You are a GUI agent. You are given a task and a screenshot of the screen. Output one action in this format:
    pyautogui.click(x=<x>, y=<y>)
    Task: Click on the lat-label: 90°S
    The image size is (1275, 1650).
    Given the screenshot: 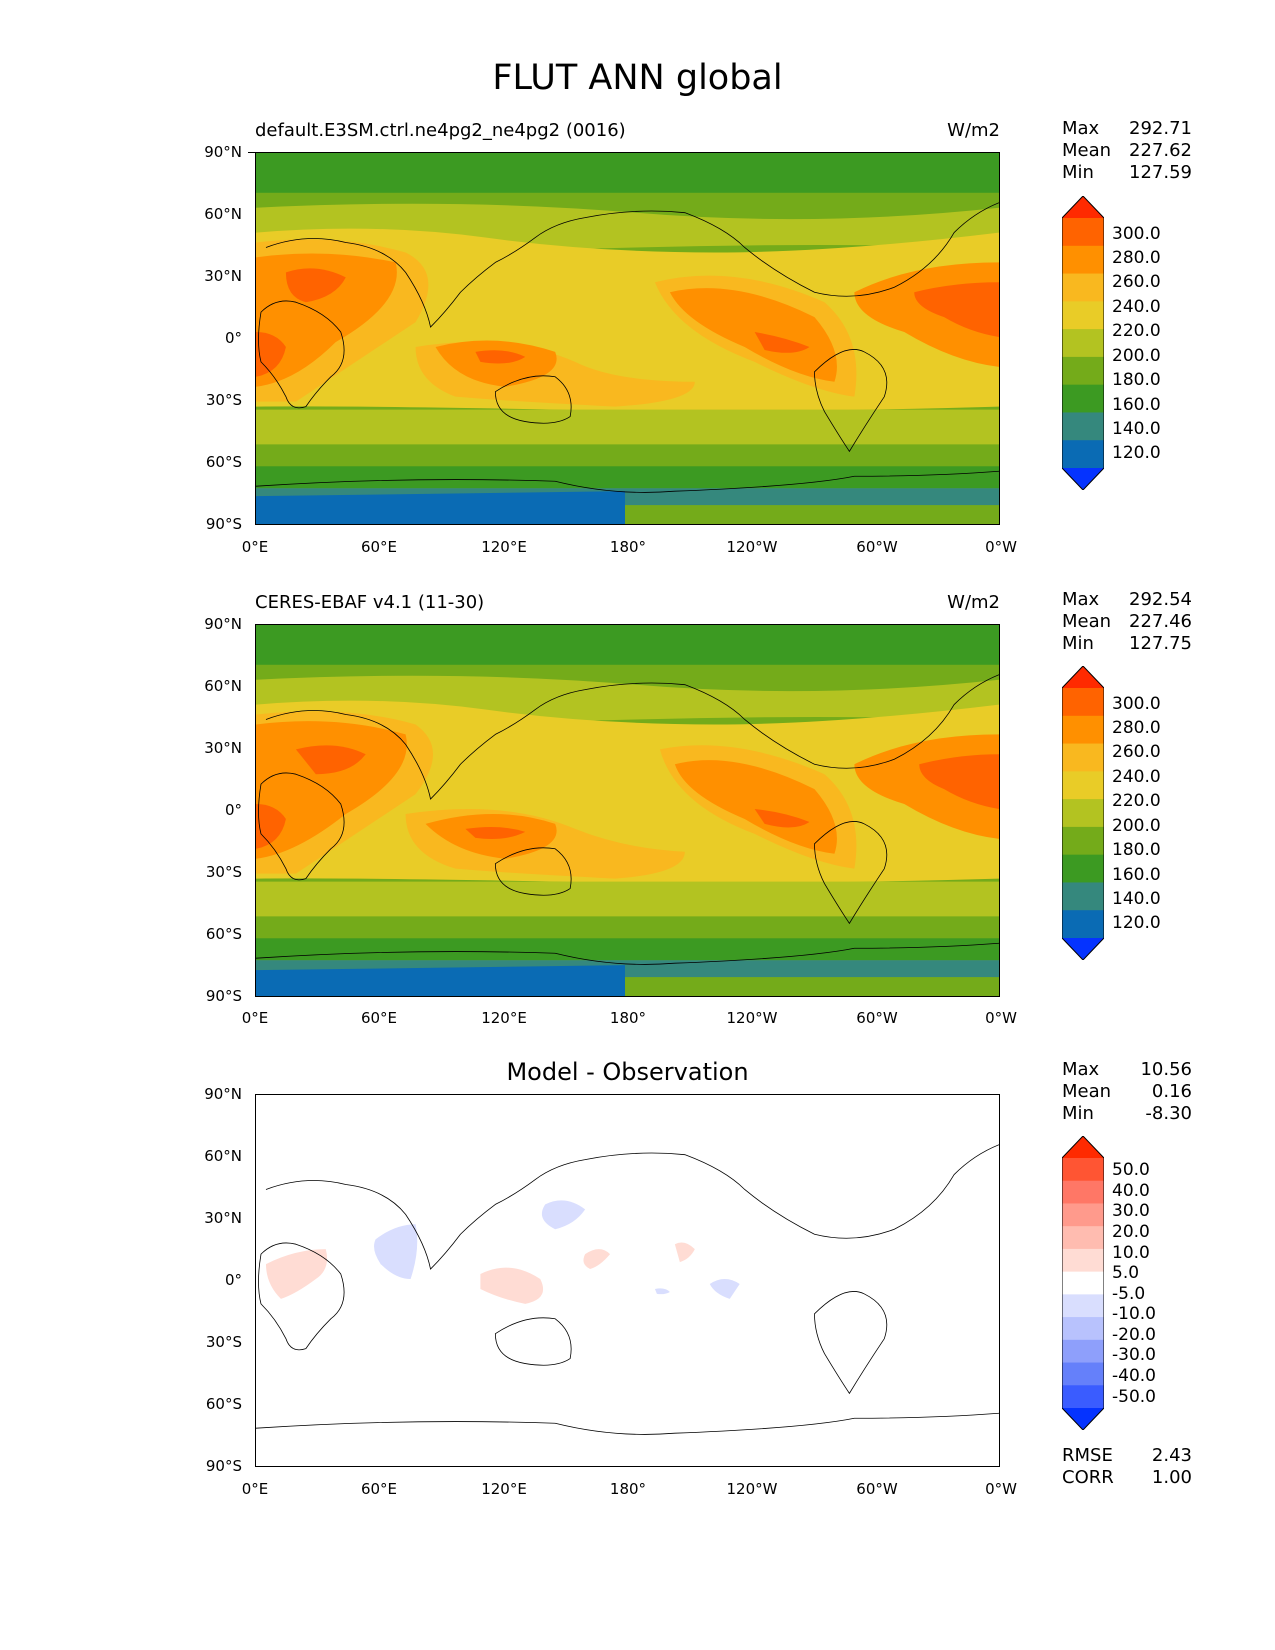 What is the action you would take?
    pyautogui.click(x=223, y=1466)
    